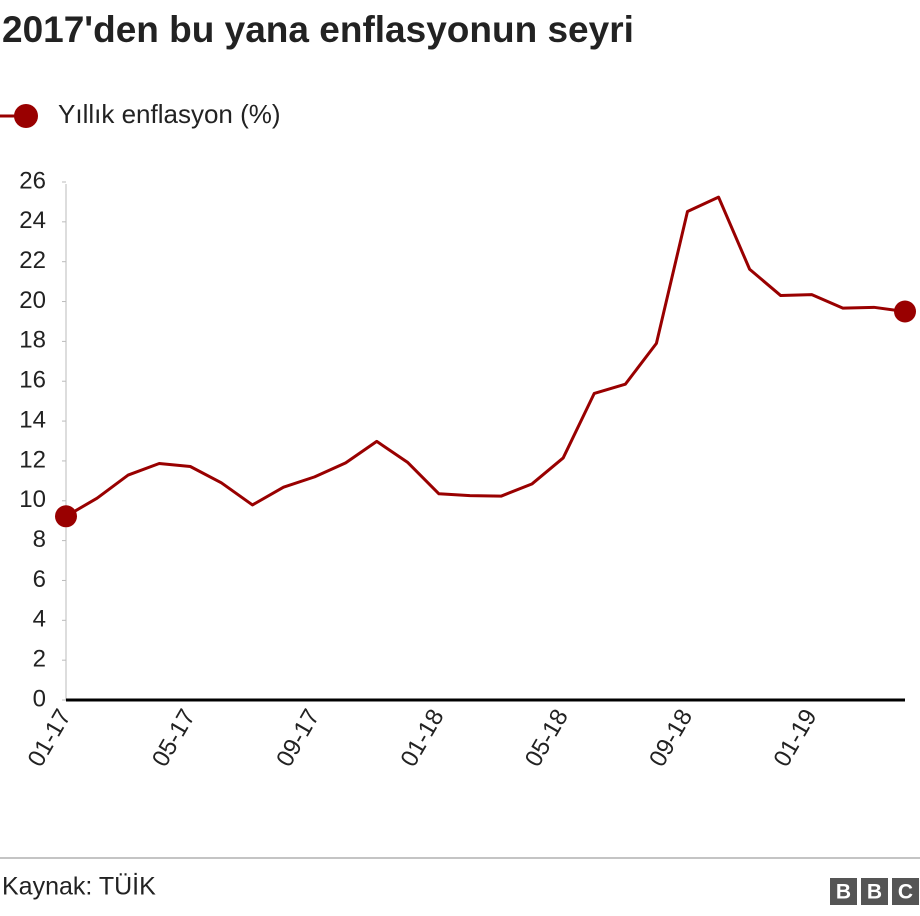 This screenshot has width=920, height=916. What do you see at coordinates (32, 459) in the screenshot?
I see `y-tick-label: 12` at bounding box center [32, 459].